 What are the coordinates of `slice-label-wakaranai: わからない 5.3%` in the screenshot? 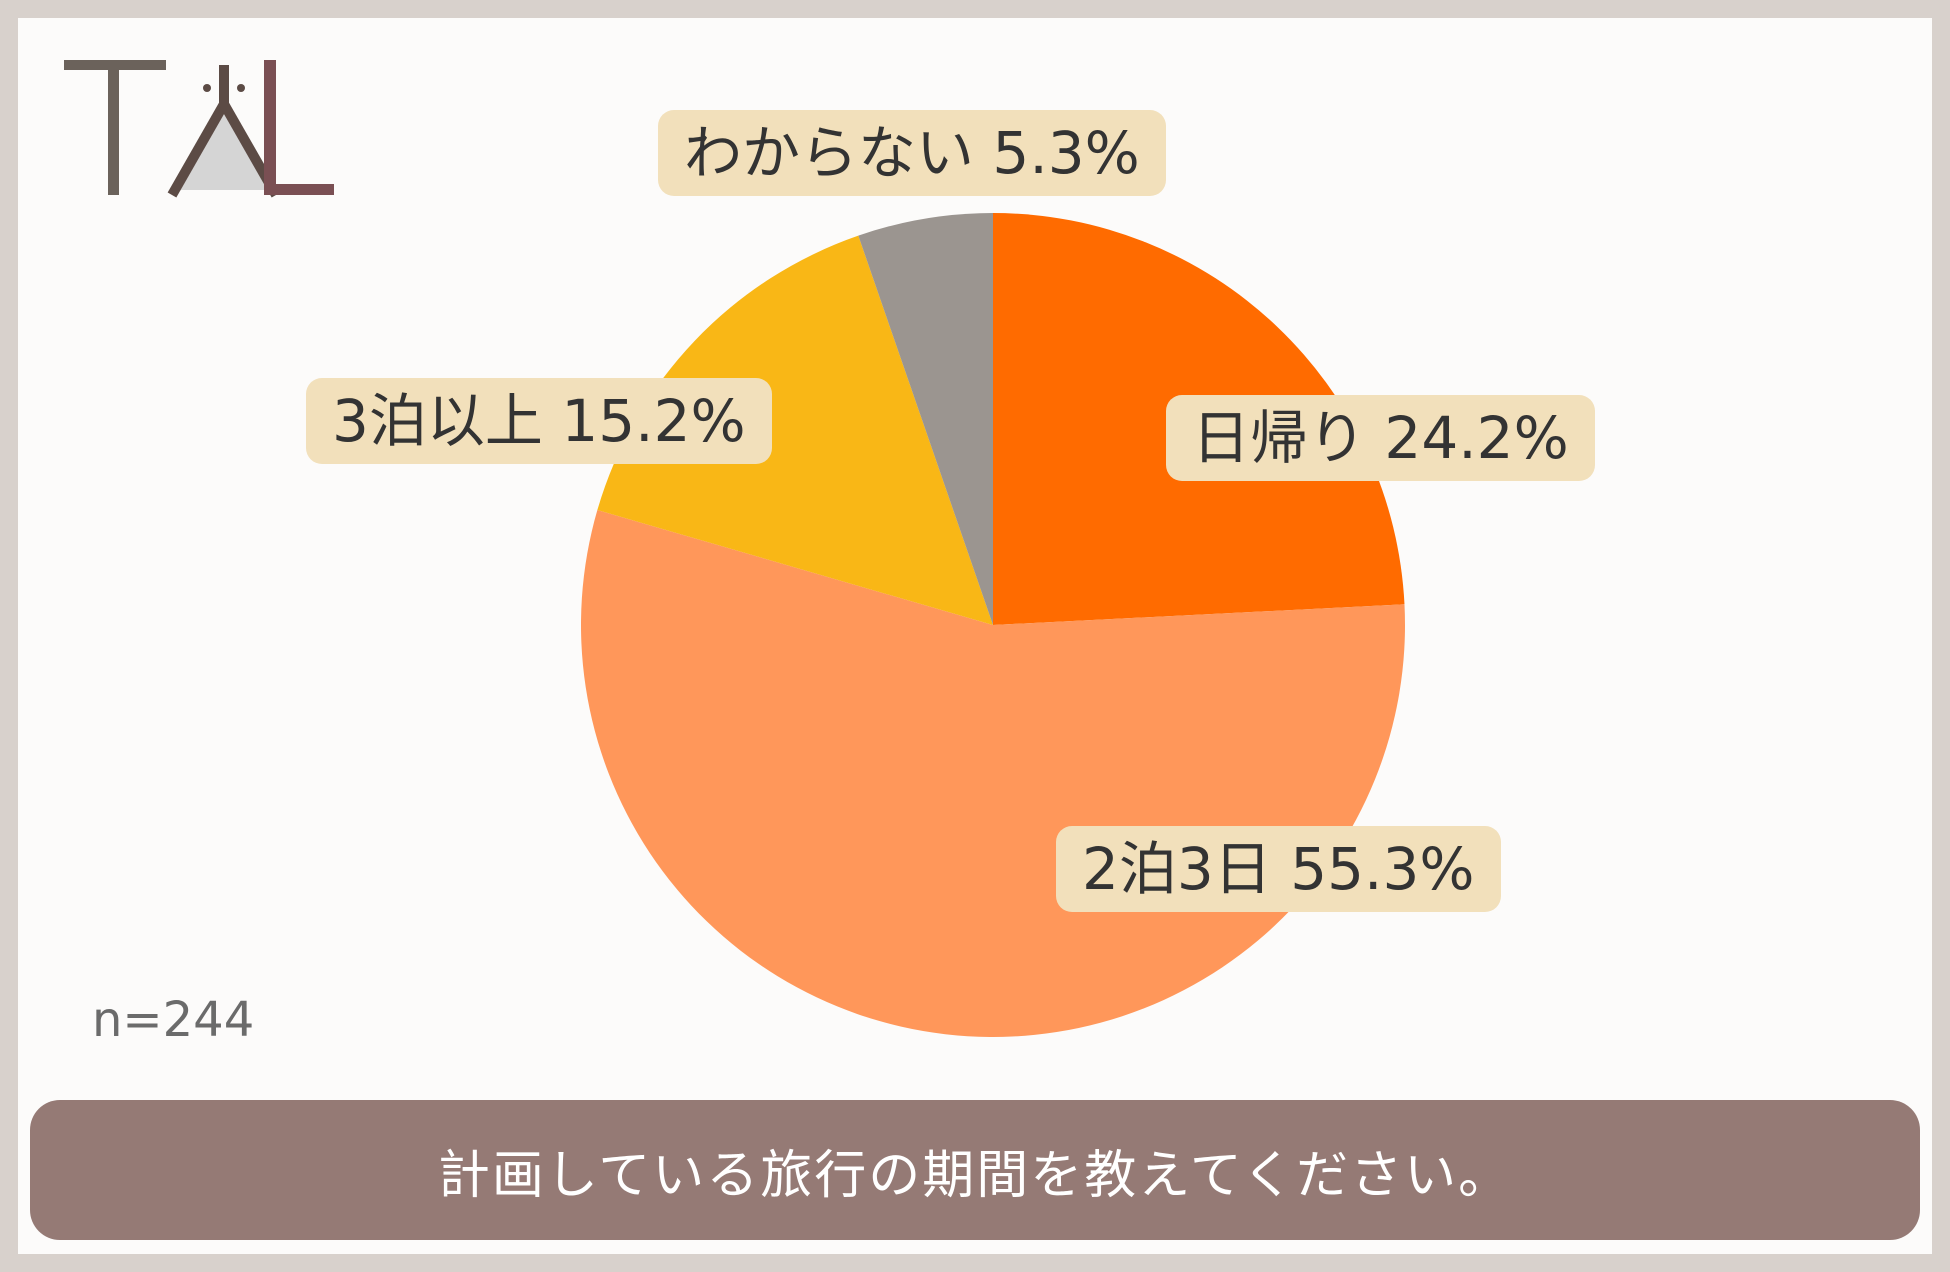 It's located at (912, 153).